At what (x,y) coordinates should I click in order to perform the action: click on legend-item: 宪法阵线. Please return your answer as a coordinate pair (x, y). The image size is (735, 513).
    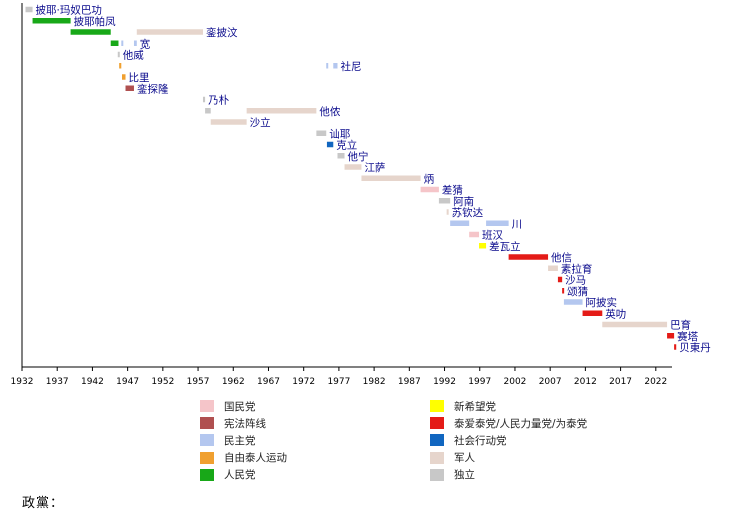
    Looking at the image, I should click on (233, 423).